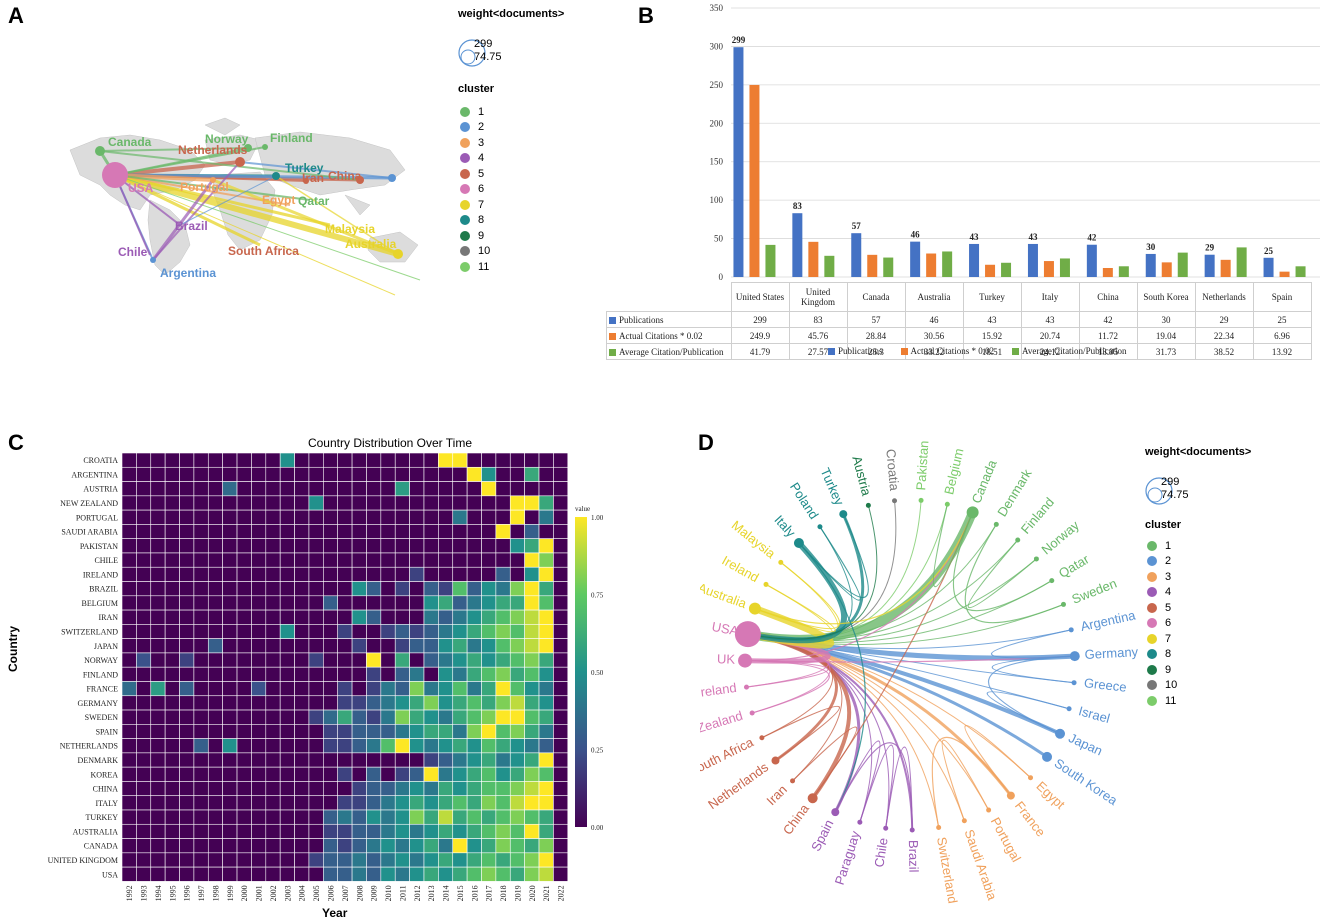  Describe the element at coordinates (129, 893) in the screenshot. I see `heat-year-label: 1992` at that location.